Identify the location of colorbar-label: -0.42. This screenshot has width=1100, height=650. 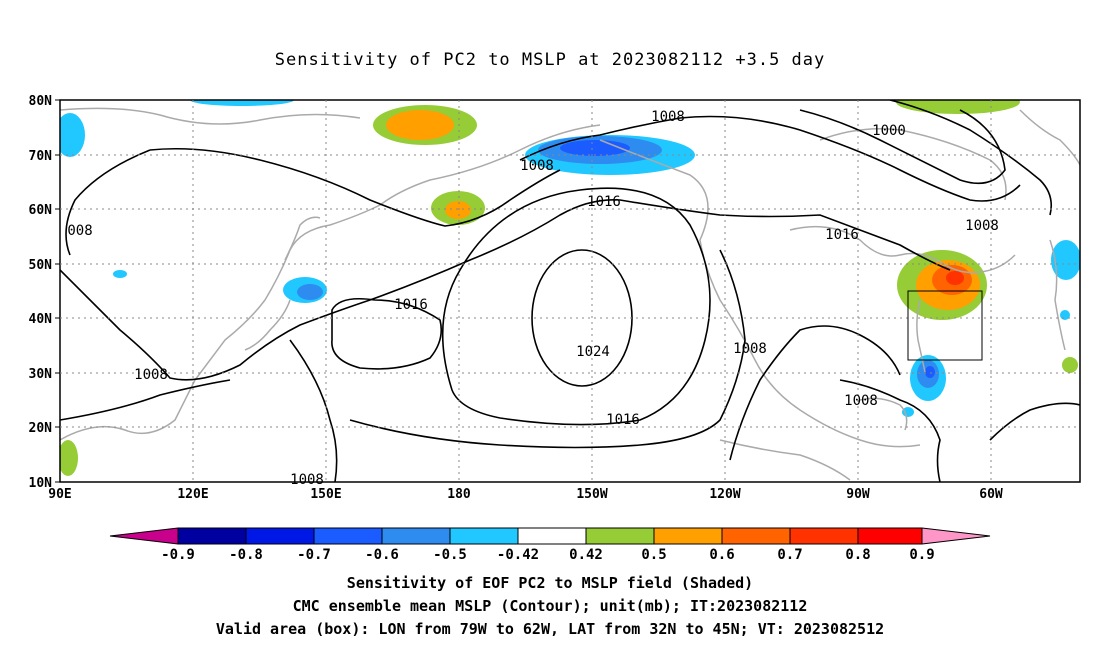
(518, 555).